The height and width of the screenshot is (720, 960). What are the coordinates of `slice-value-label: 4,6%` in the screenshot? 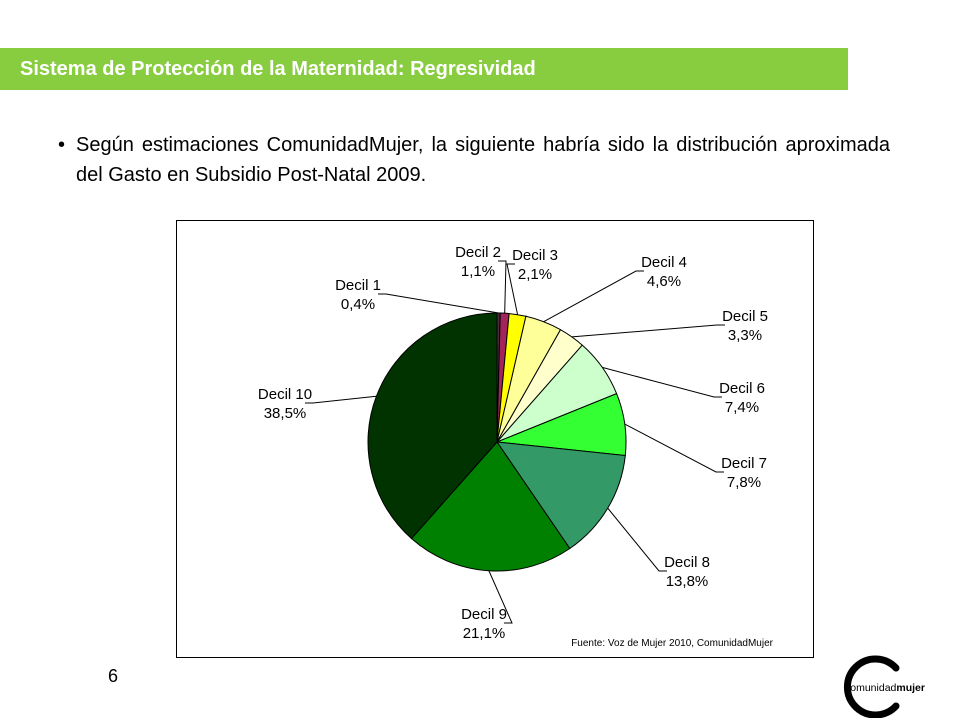 It's located at (664, 281).